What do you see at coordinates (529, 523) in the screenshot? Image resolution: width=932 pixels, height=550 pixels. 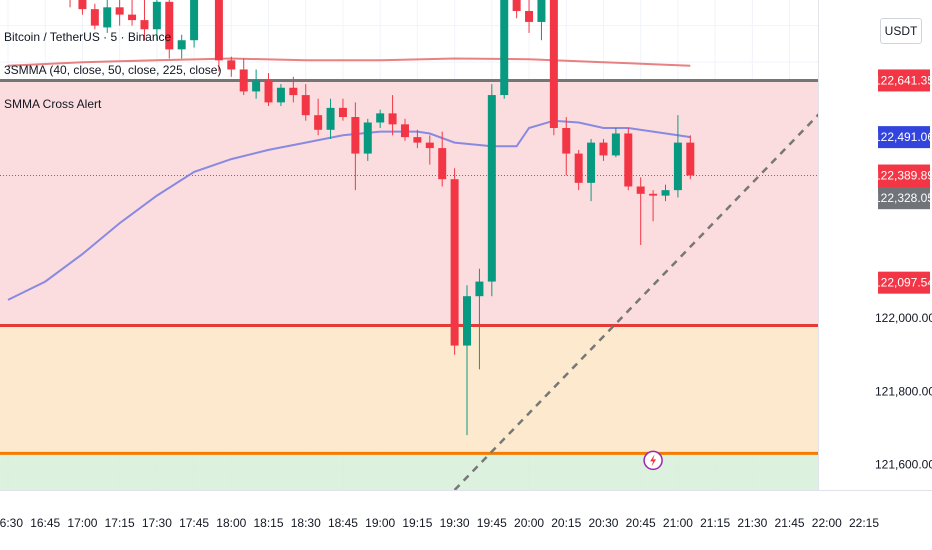 I see `x-tick-label: 20:00` at bounding box center [529, 523].